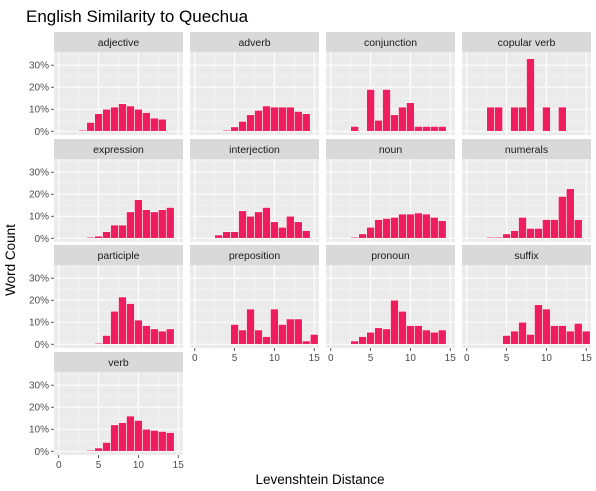  I want to click on facet-strip-label: noun, so click(391, 150).